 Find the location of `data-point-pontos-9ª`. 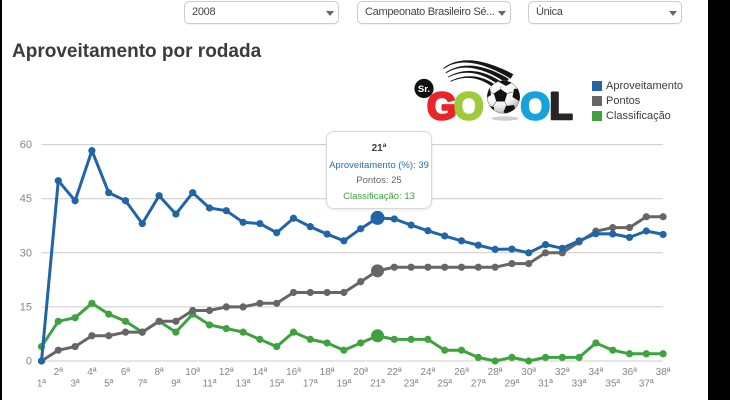

data-point-pontos-9ª is located at coordinates (176, 321).